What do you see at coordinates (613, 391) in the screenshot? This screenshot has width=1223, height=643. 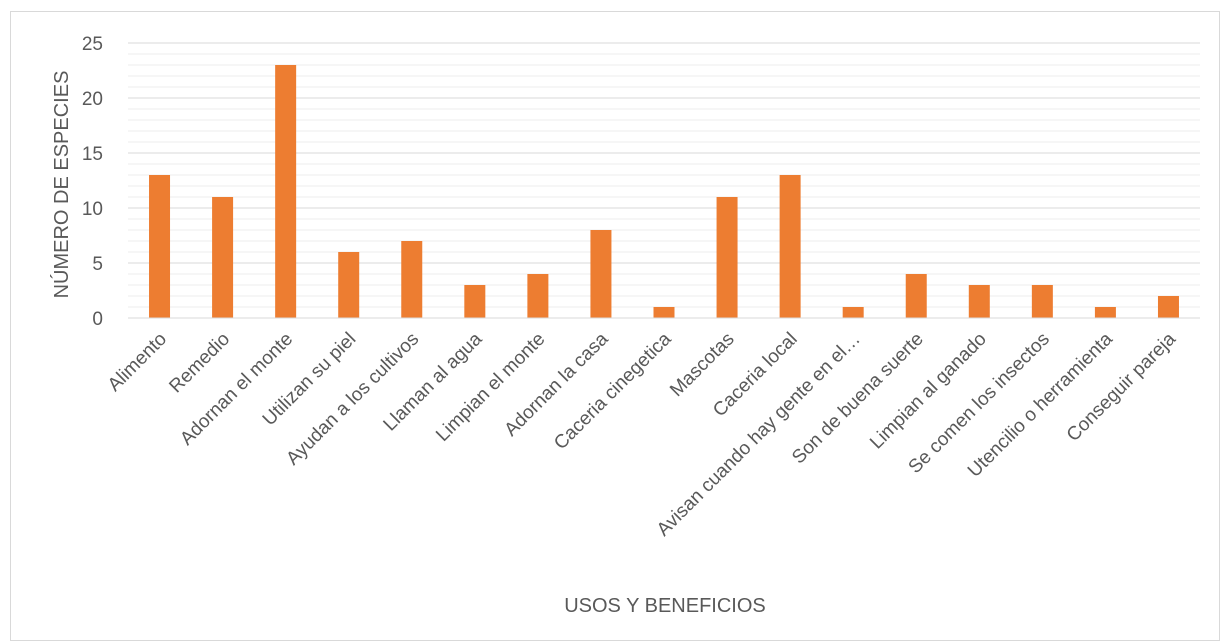 I see `x-tick-label: Caceria cinegetica` at bounding box center [613, 391].